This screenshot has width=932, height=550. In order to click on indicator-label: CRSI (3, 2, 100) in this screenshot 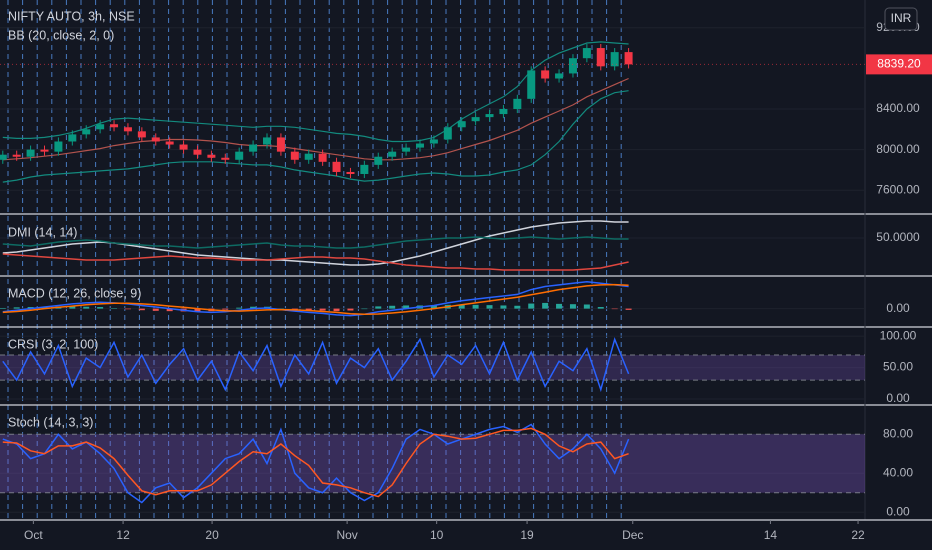, I will do `click(53, 344)`.